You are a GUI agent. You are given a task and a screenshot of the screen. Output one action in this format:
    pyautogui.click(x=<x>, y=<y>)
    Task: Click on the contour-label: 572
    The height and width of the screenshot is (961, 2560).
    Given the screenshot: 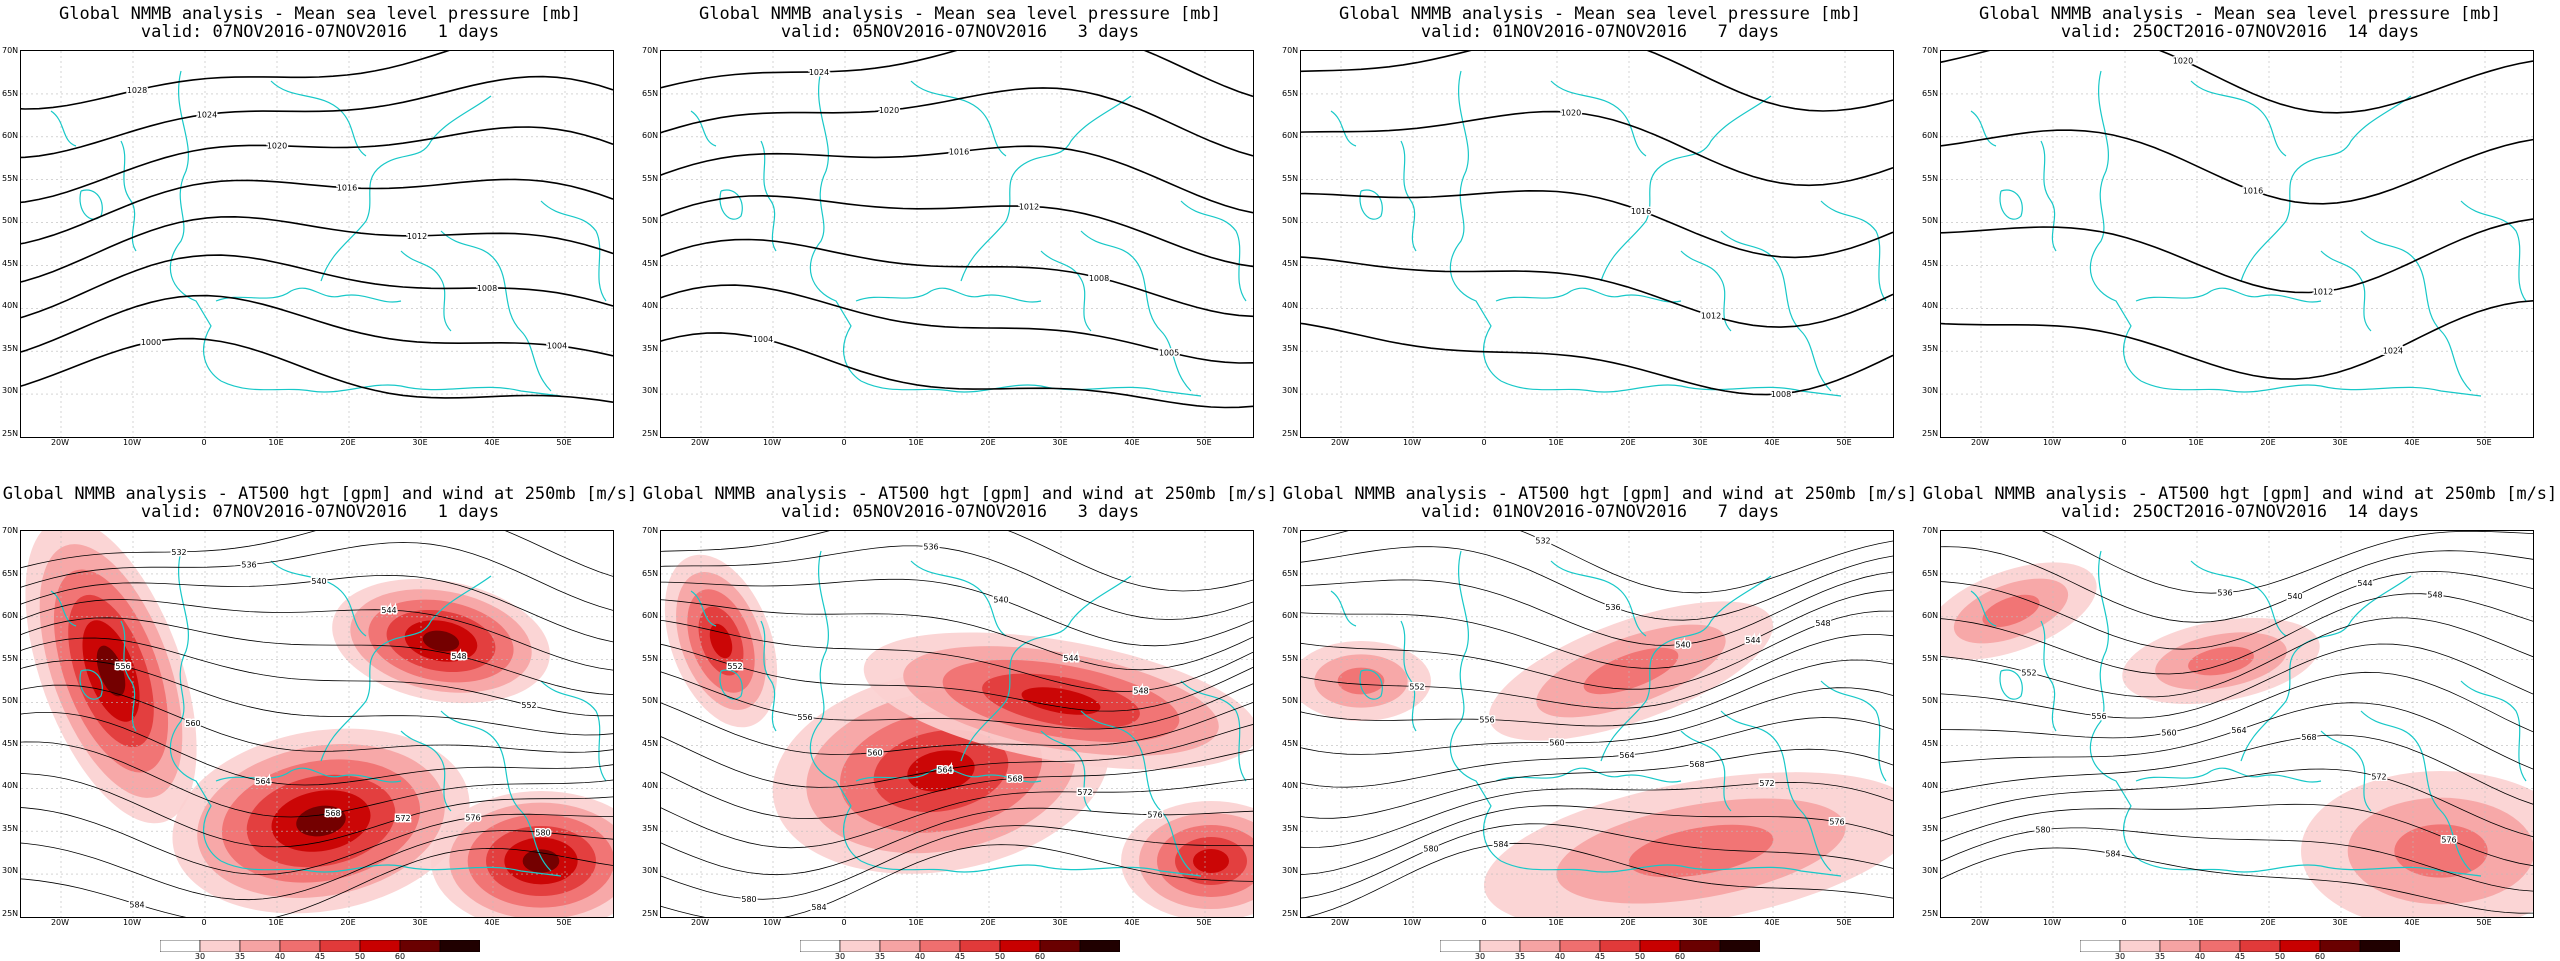 What is the action you would take?
    pyautogui.click(x=1084, y=792)
    